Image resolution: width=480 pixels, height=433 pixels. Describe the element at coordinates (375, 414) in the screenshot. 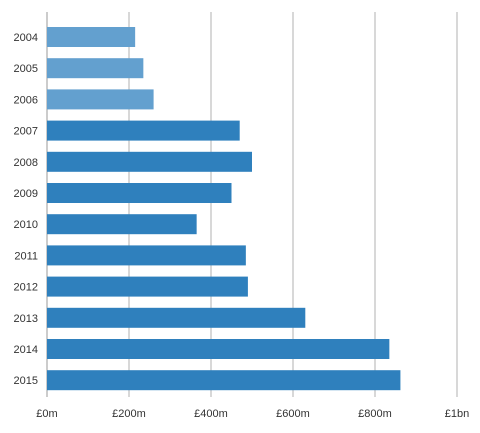

I see `x-tick-label: £800m` at that location.